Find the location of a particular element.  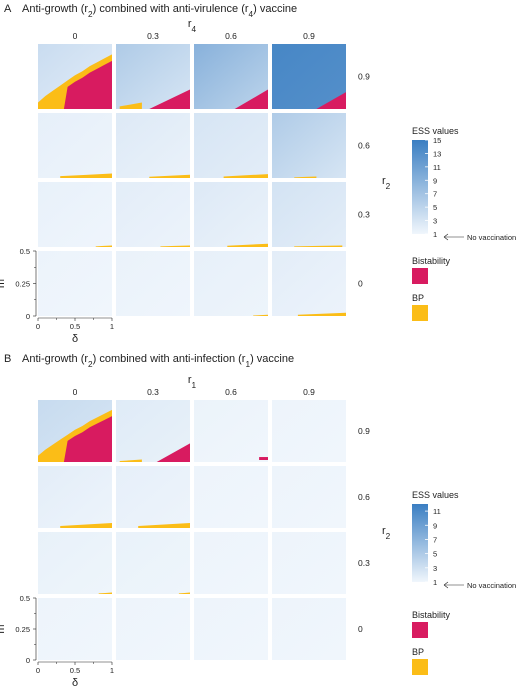

panel-b-legend-title: ESS values is located at coordinates (435, 495).